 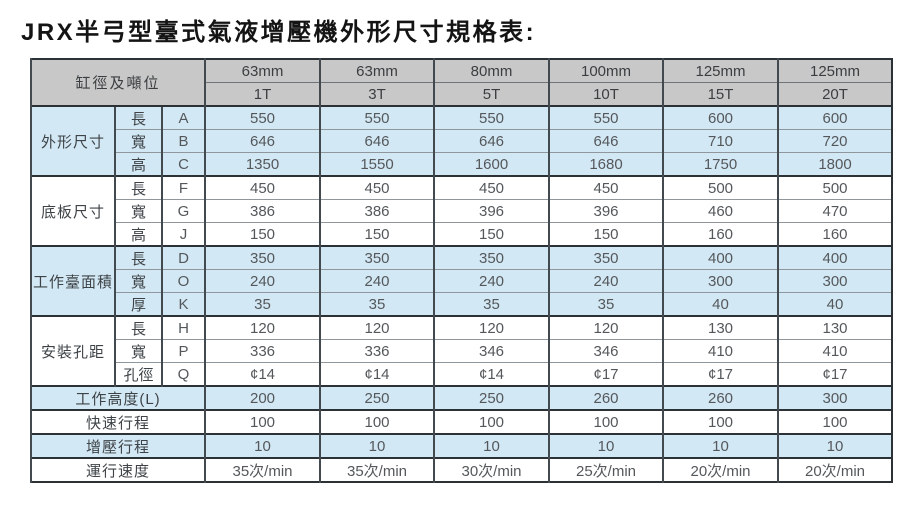 What do you see at coordinates (835, 141) in the screenshot?
I see `value-cell: 720` at bounding box center [835, 141].